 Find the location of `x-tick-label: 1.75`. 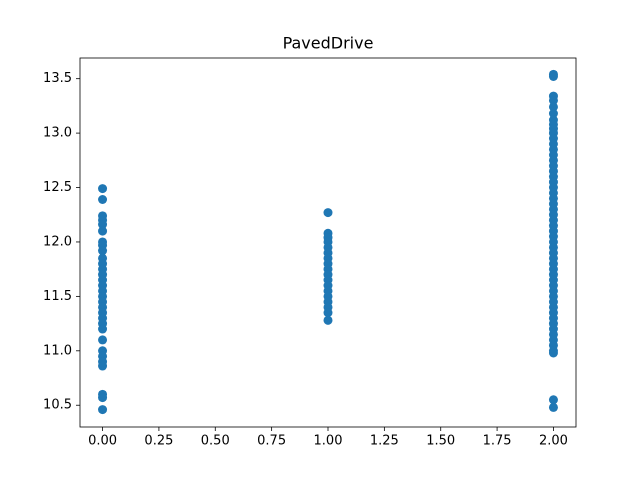

x-tick-label: 1.75 is located at coordinates (497, 441).